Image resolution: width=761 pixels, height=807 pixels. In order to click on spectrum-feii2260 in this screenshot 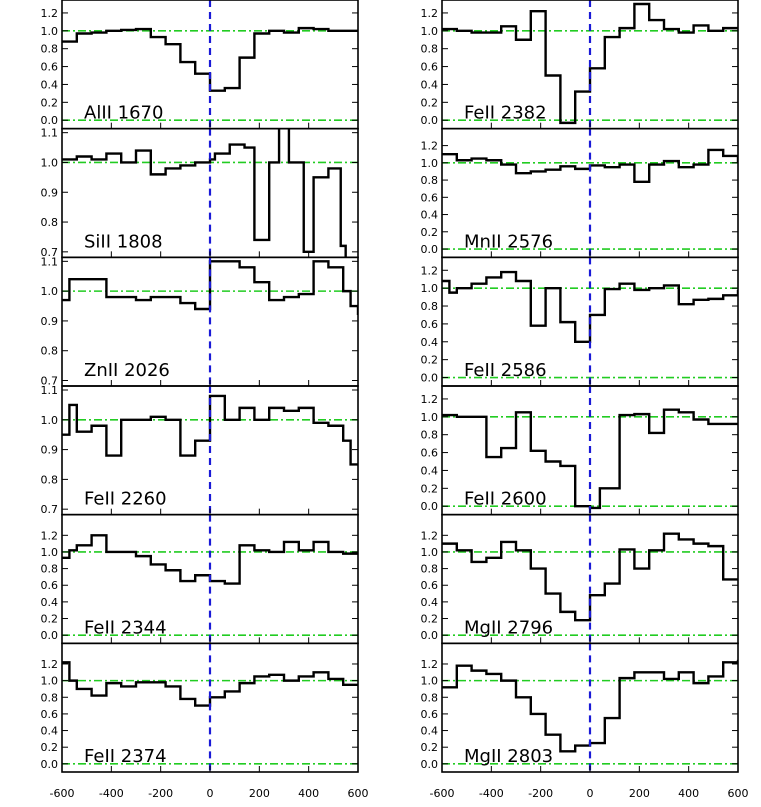, I will do `click(210, 430)`.